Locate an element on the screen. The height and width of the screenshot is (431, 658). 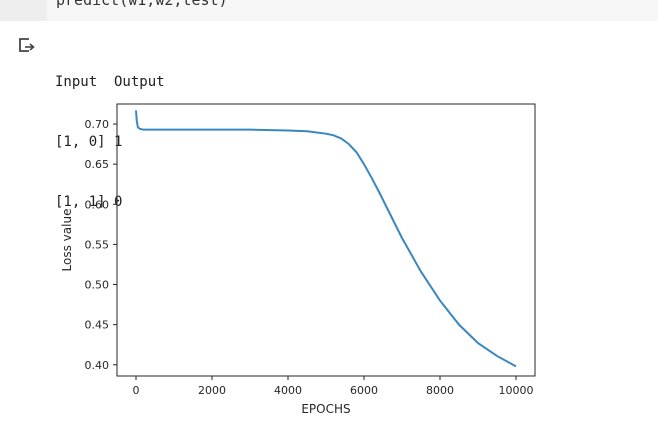
code-cell-editor: predict(w1,w2,test) is located at coordinates (352, 10).